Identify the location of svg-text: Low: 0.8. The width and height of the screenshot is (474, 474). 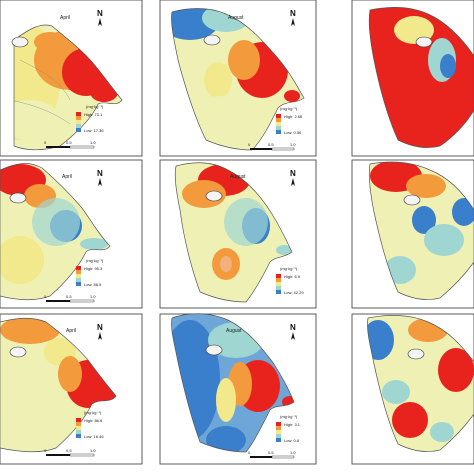
(292, 440).